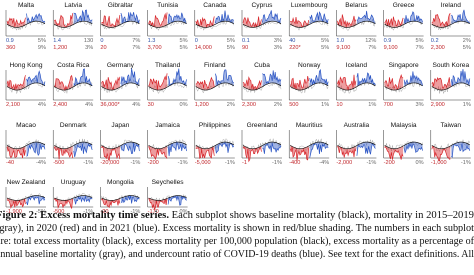 The height and width of the screenshot is (275, 474). I want to click on stat-value: 40, so click(292, 41).